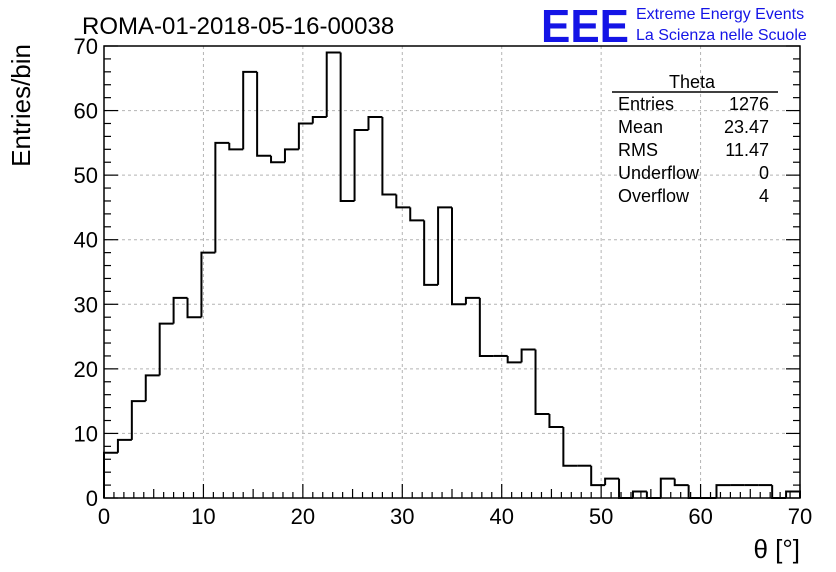 The height and width of the screenshot is (572, 836). Describe the element at coordinates (585, 26) in the screenshot. I see `eee-logo: EEE` at that location.